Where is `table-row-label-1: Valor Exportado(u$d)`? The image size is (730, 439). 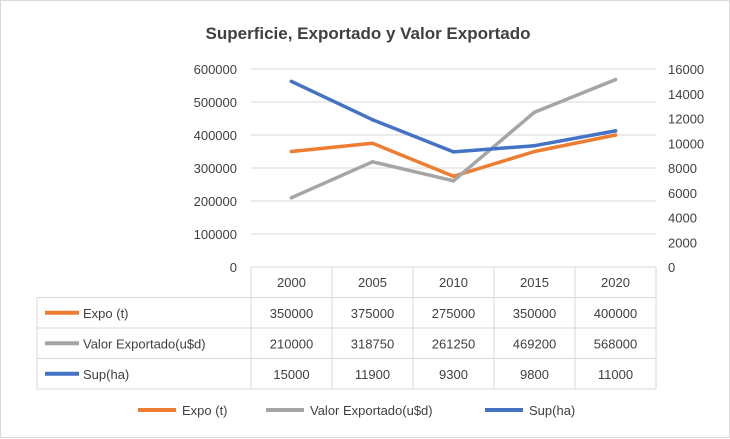 table-row-label-1: Valor Exportado(u$d) is located at coordinates (144, 343).